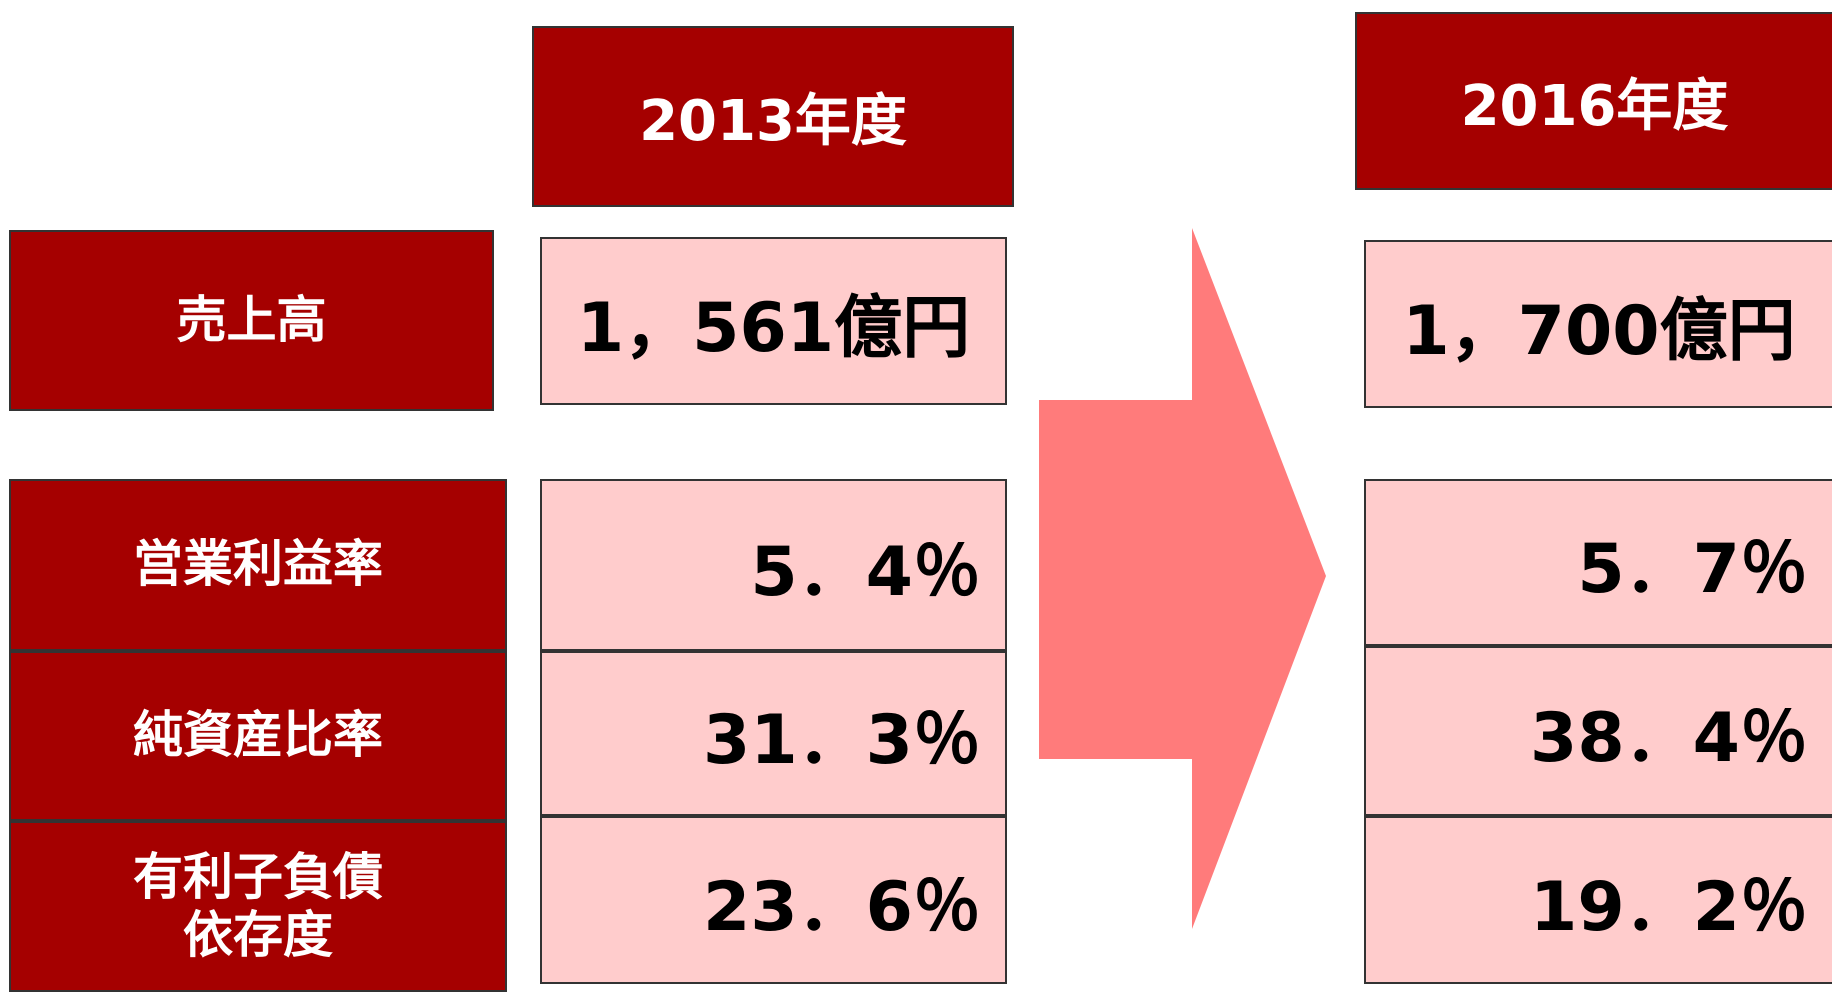 This screenshot has width=1832, height=992. Describe the element at coordinates (258, 736) in the screenshot. I see `row-label: 純資産比率` at that location.